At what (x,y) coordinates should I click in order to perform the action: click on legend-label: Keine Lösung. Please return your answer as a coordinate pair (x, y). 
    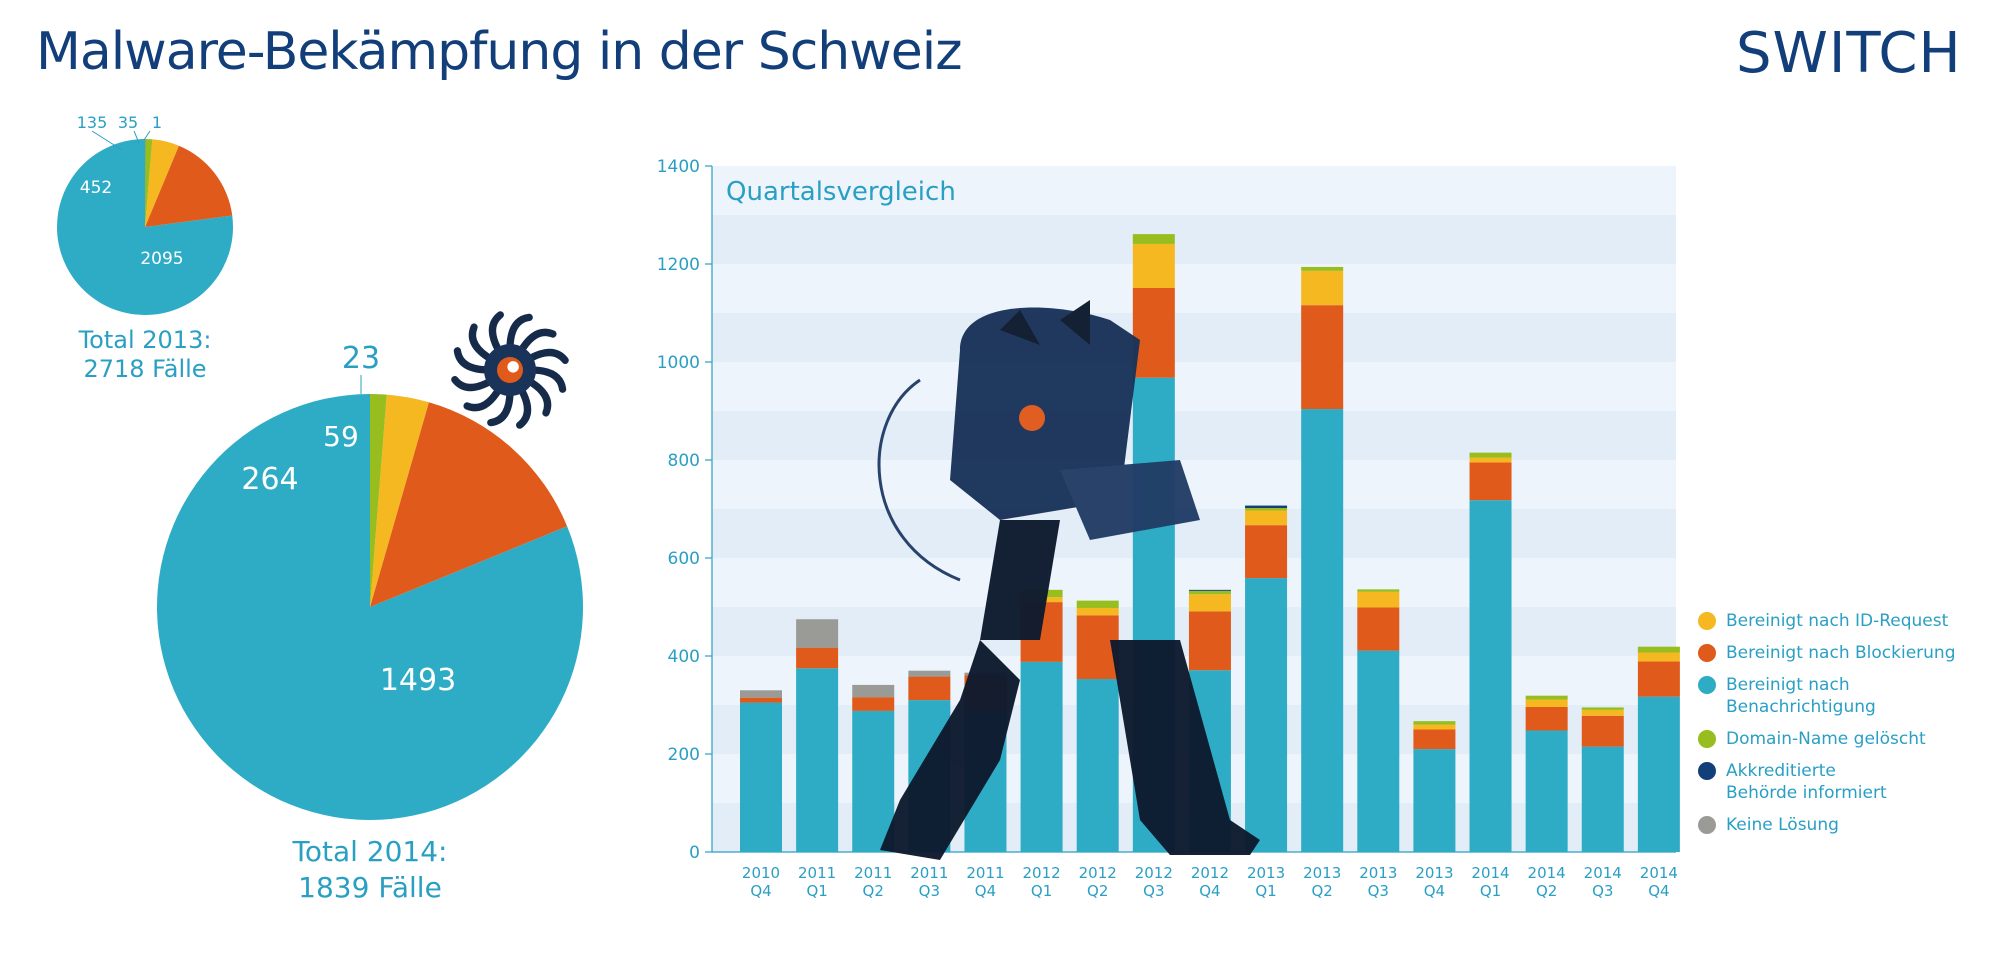
    Looking at the image, I should click on (1782, 825).